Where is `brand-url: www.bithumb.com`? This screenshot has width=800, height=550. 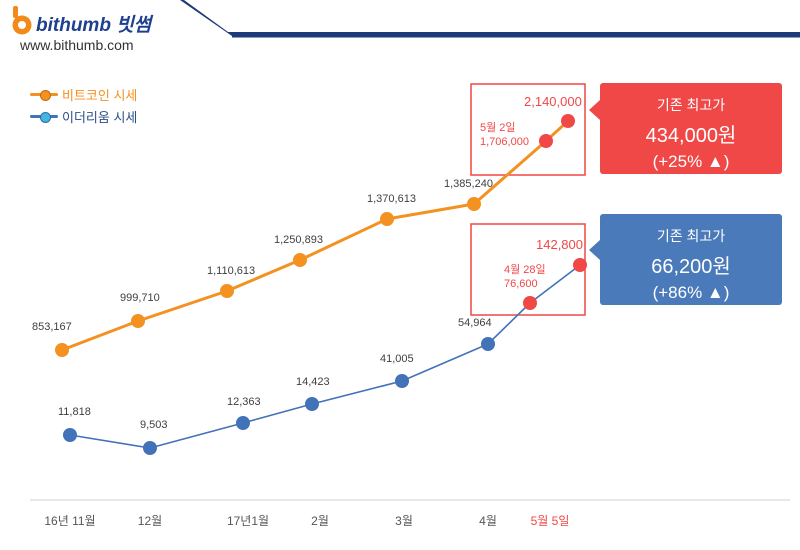 brand-url: www.bithumb.com is located at coordinates (77, 45).